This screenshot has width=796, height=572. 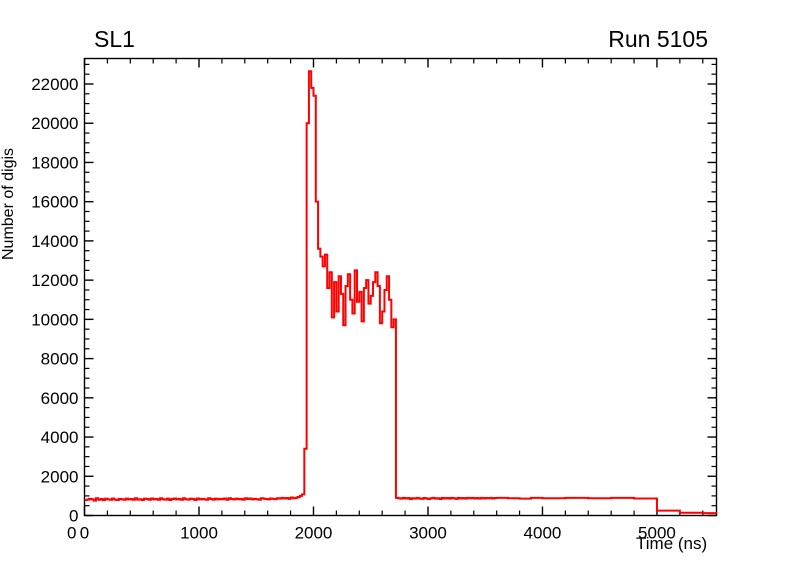 What do you see at coordinates (54, 84) in the screenshot?
I see `svg-text: 22000` at bounding box center [54, 84].